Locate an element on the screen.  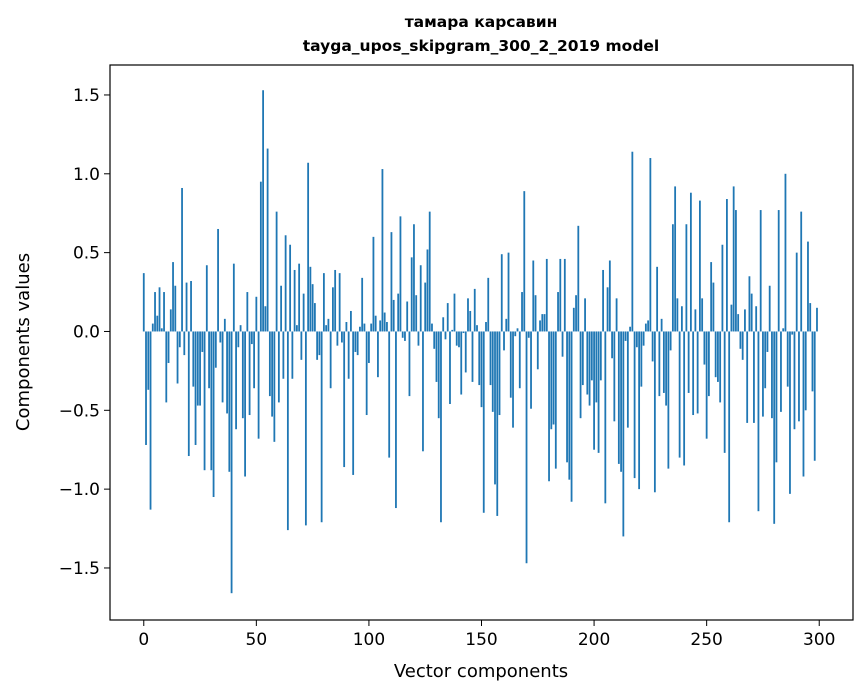
y-axis-ticks: −1.5 −1.0 −0.5 0.0 0.5 1.0 1.5 is located at coordinates (84, 332).